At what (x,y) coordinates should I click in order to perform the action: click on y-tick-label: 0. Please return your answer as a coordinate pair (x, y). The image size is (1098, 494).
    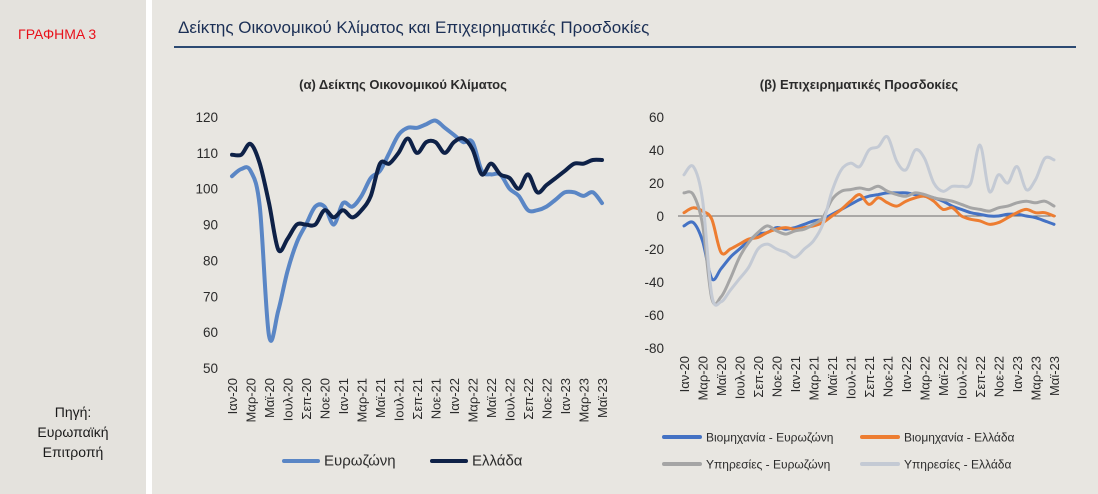
    Looking at the image, I should click on (660, 216).